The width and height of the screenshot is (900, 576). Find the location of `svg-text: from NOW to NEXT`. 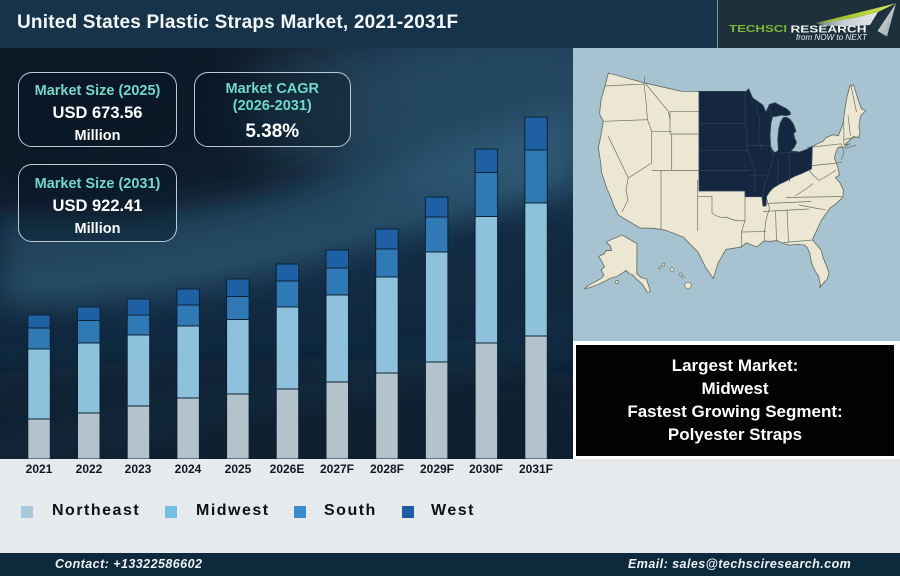

svg-text: from NOW to NEXT is located at coordinates (832, 37).